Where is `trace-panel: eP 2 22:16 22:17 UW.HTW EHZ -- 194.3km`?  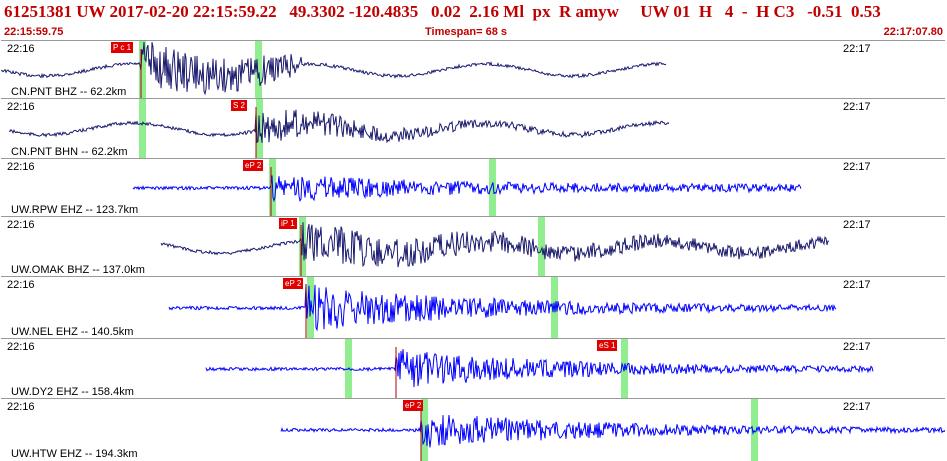
trace-panel: eP 2 22:16 22:17 UW.HTW EHZ -- 194.3km is located at coordinates (473, 429).